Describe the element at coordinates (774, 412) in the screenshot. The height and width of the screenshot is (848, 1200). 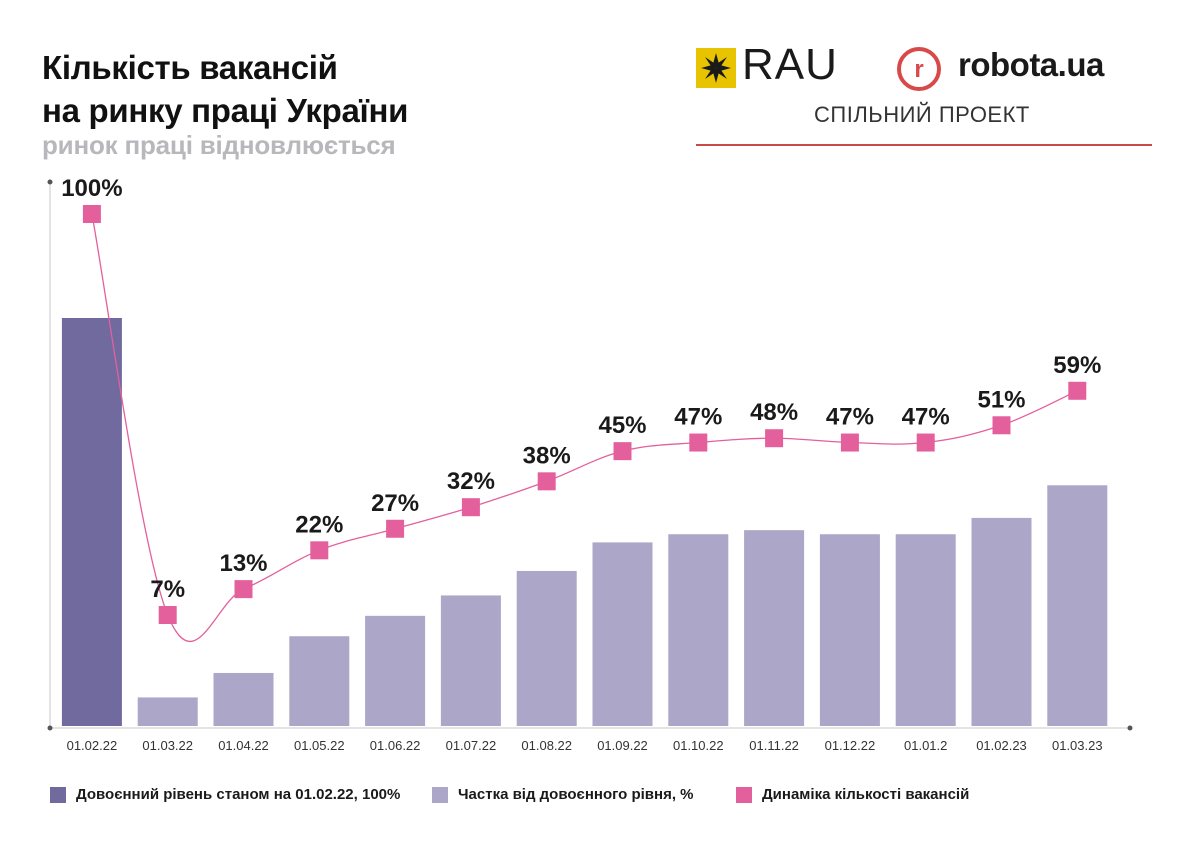
I see `data-label-01.11.22: 48%` at that location.